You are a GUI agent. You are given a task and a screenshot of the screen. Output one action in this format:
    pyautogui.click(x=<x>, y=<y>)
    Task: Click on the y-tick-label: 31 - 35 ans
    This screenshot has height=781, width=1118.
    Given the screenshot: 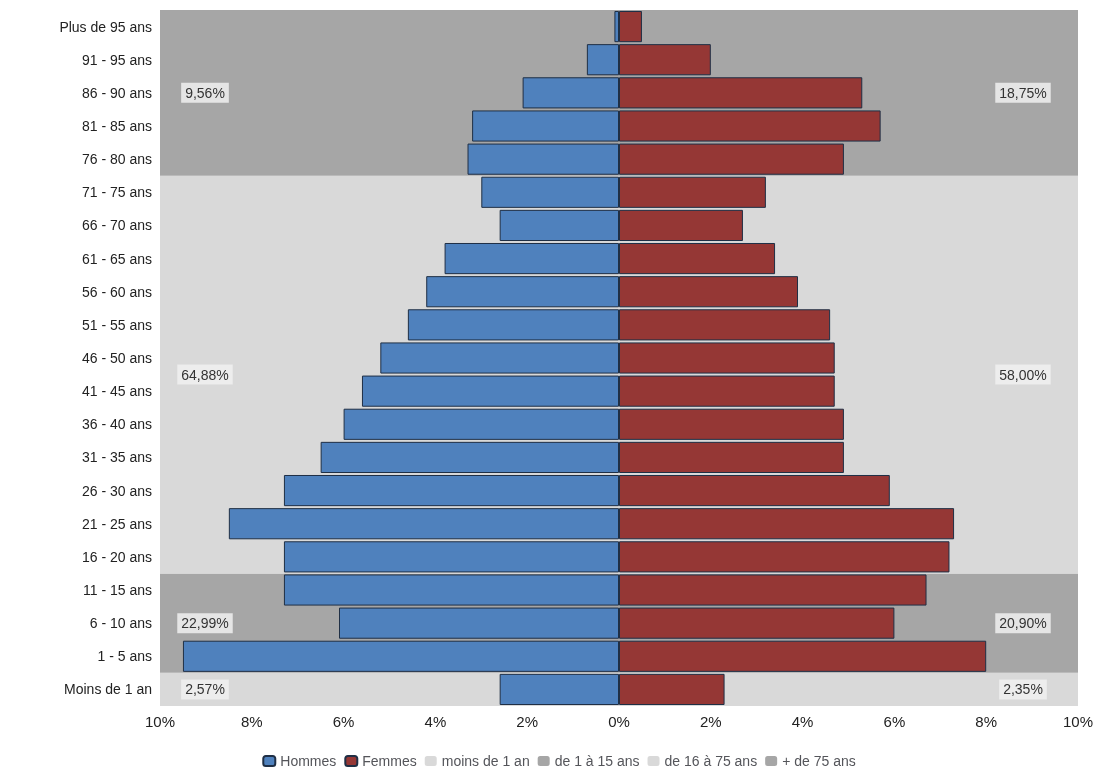 What is the action you would take?
    pyautogui.click(x=116, y=457)
    